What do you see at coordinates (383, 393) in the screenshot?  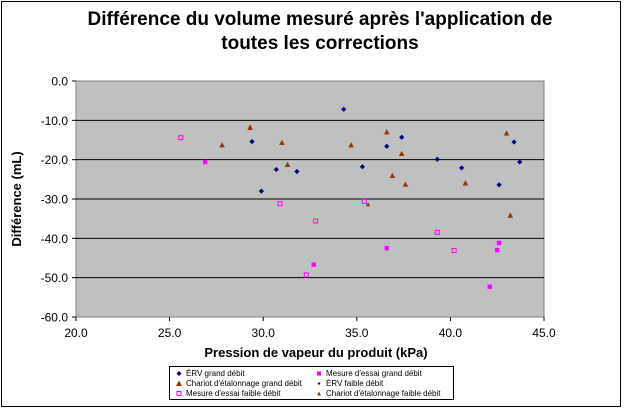 I see `legend-label: Chariot d'étalonnage faible débit` at bounding box center [383, 393].